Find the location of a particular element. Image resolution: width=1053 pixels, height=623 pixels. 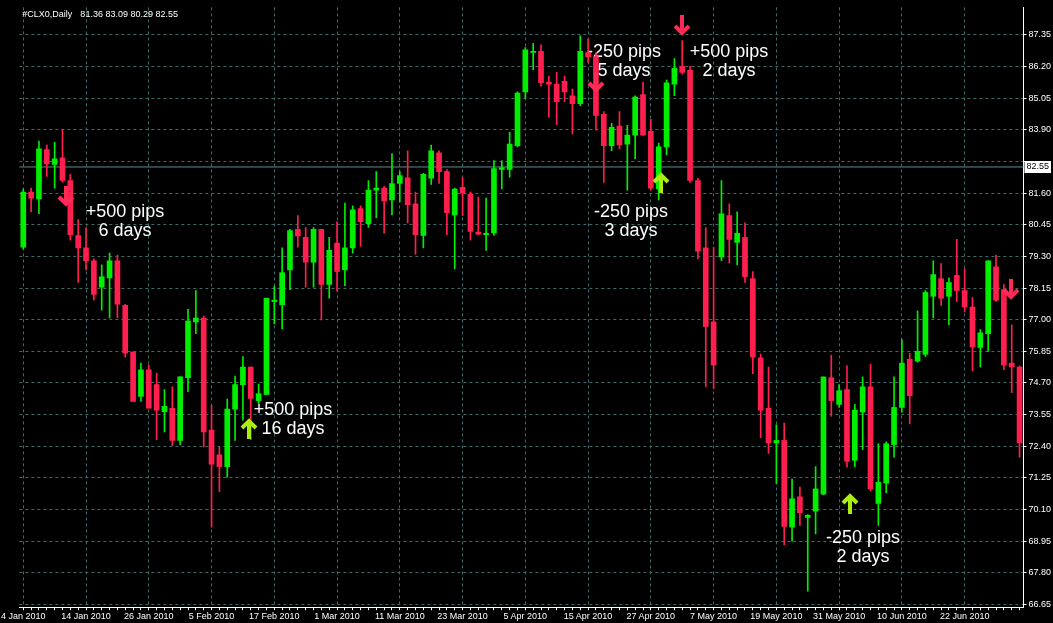

y-tick-label: 75.85 is located at coordinates (1040, 350).